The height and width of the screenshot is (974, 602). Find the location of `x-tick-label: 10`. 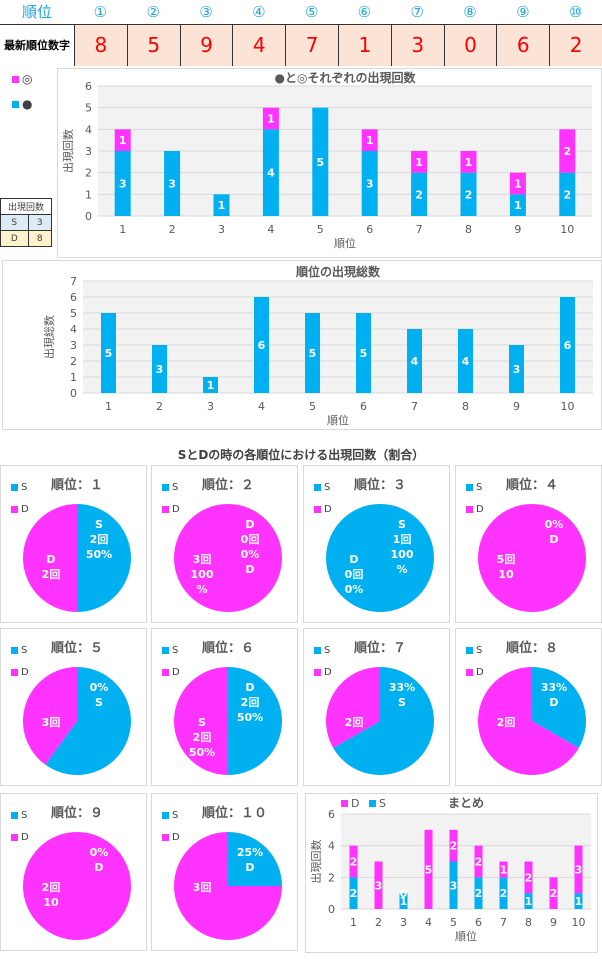

x-tick-label: 10 is located at coordinates (579, 922).